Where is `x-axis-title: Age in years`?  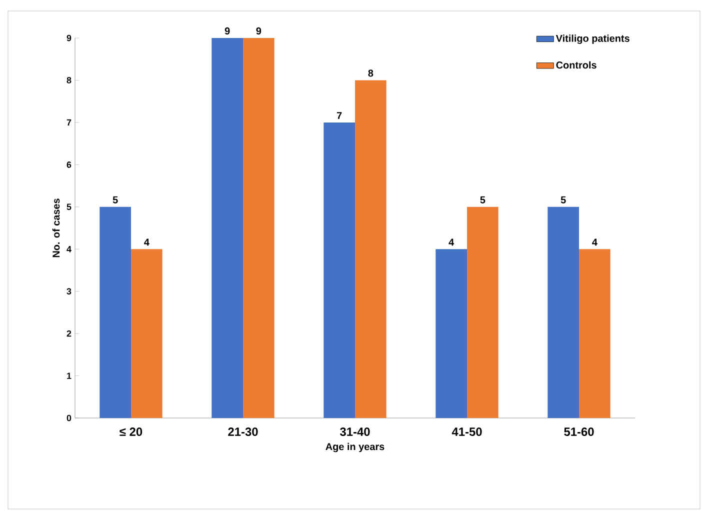
x-axis-title: Age in years is located at coordinates (355, 447).